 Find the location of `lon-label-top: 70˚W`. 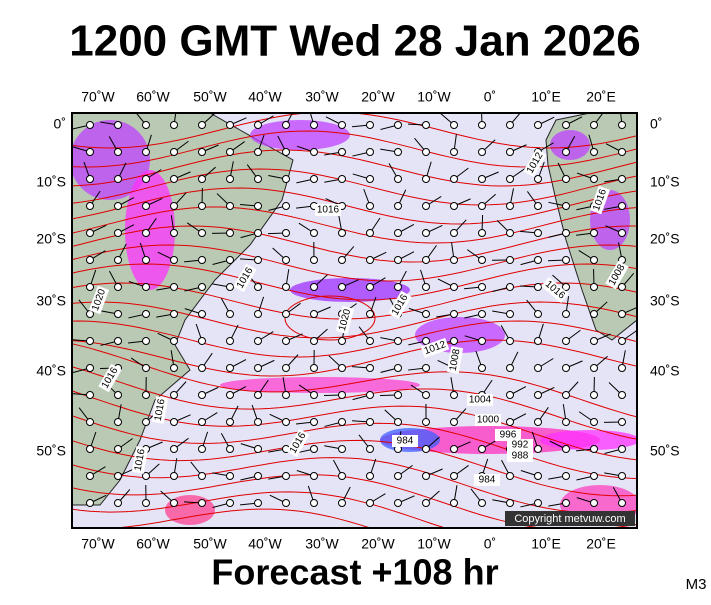

lon-label-top: 70˚W is located at coordinates (98, 97).